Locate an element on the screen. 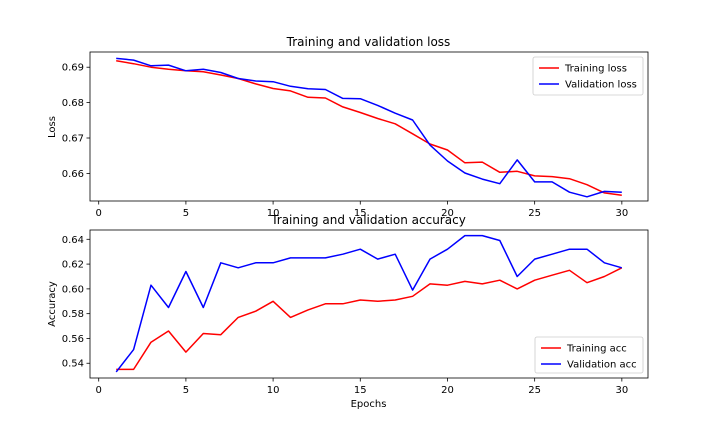 The height and width of the screenshot is (432, 720). accuracy-y-tick-label: 0.60 is located at coordinates (73, 289).